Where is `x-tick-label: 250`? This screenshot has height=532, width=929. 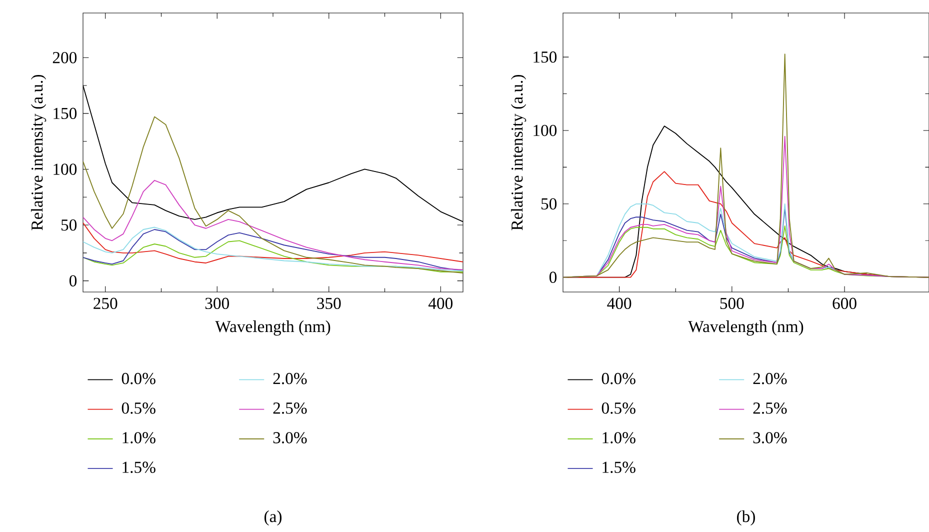
x-tick-label: 250 is located at coordinates (106, 304).